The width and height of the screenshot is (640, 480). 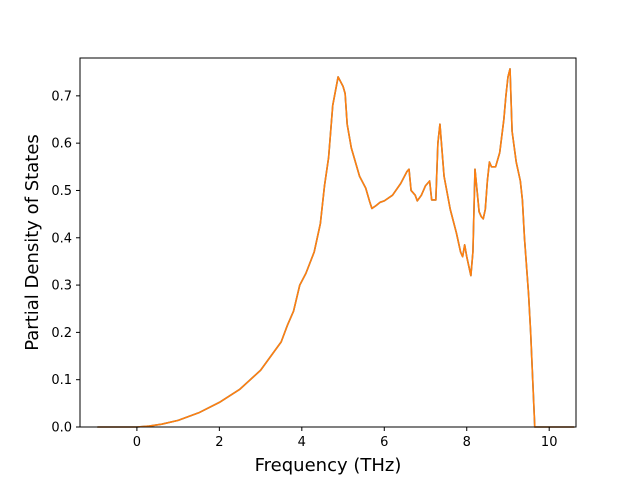 I want to click on x-axis-ticks: 0 2 4 6 8 10, so click(x=345, y=438).